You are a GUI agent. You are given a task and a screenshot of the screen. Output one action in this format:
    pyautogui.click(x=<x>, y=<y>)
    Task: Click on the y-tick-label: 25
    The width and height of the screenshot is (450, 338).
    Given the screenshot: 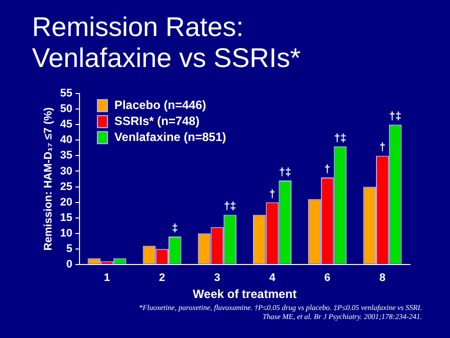 What is the action you would take?
    pyautogui.click(x=66, y=186)
    